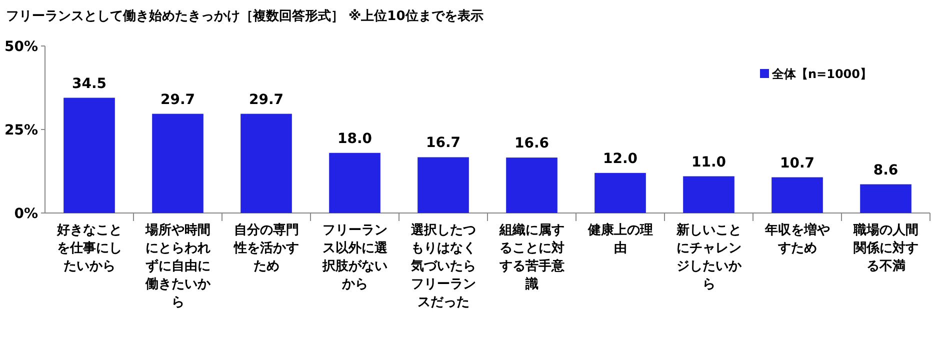 The height and width of the screenshot is (343, 940). I want to click on x-tick-label: 組織に属することに対する苦手意識, so click(532, 258).